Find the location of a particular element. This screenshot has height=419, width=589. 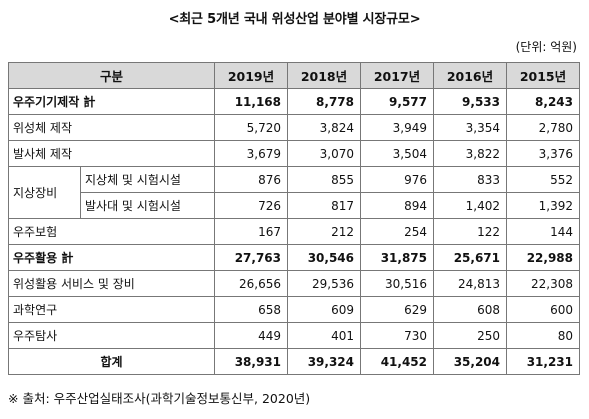

table-row: 지상장비 지상체 및 시험시설 876 855 976 833 552 is located at coordinates (294, 192).